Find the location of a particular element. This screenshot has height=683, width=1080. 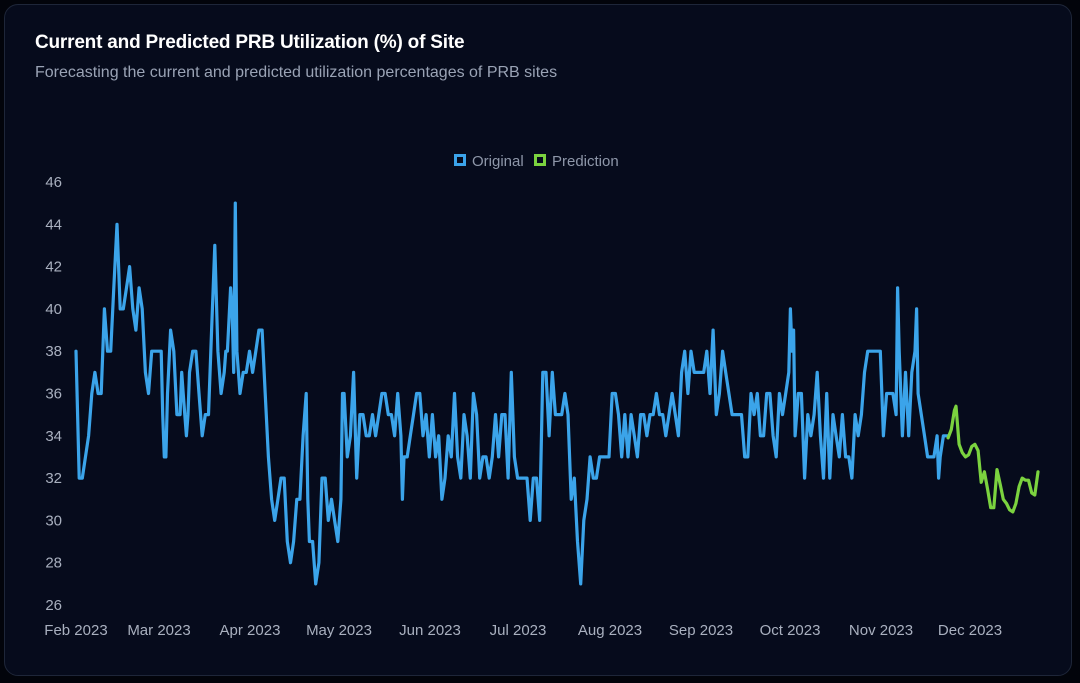

x-tick-label: Nov 2023 is located at coordinates (881, 630).